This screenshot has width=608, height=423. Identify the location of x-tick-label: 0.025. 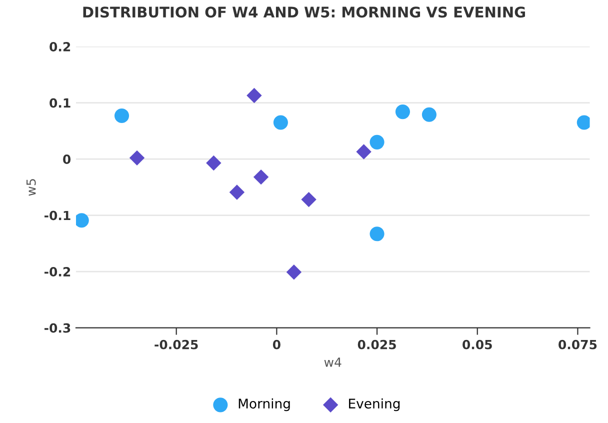
(377, 345).